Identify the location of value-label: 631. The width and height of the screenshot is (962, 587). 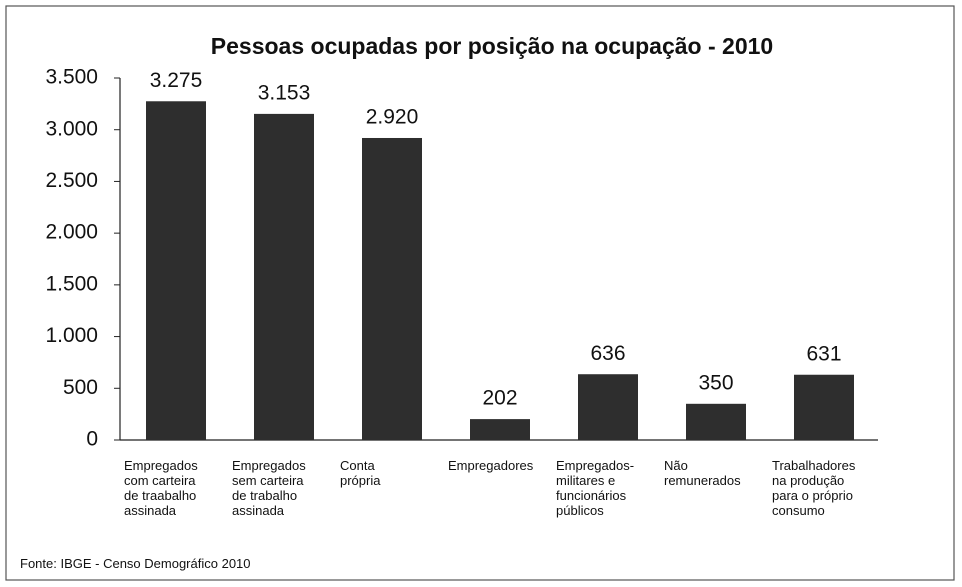
(823, 353).